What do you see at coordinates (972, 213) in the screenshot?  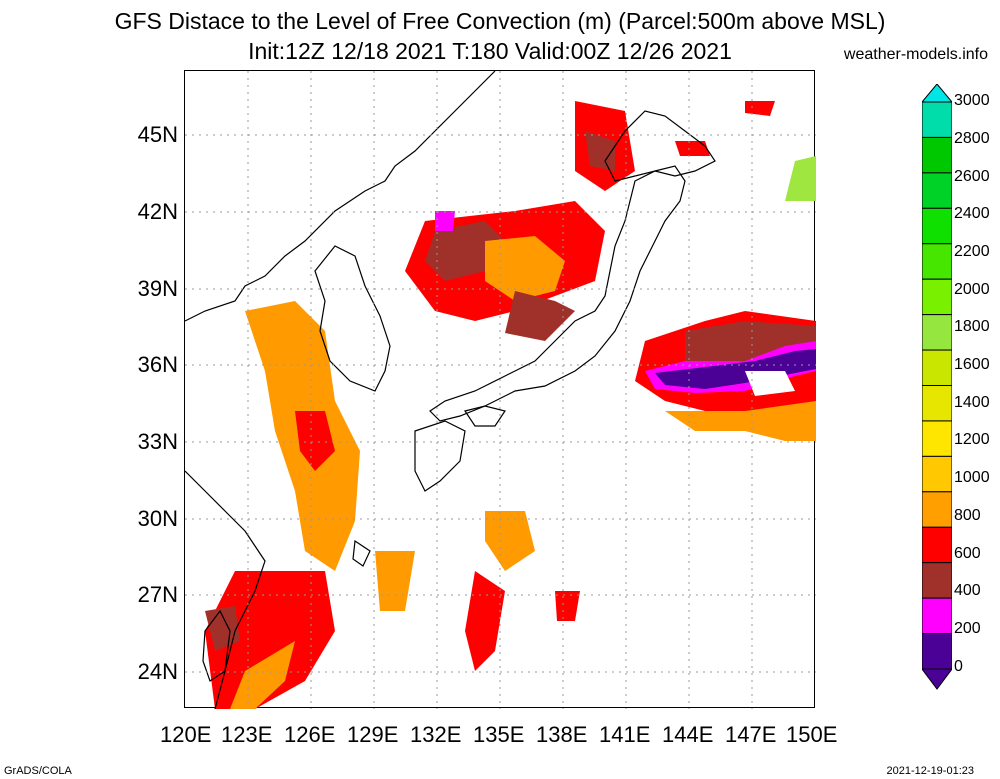 I see `colorbar-label: 2400` at bounding box center [972, 213].